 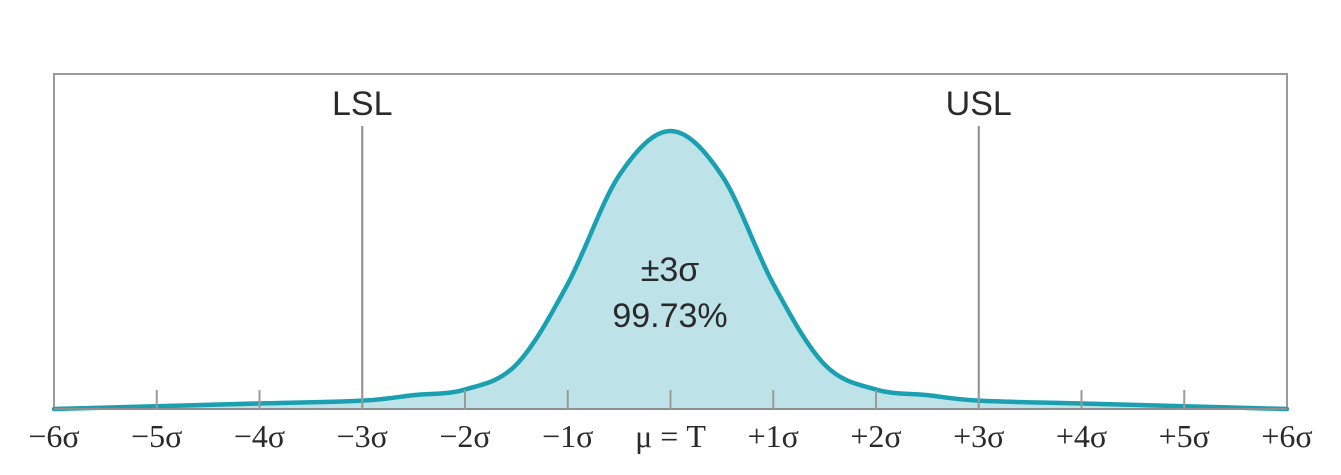 I want to click on x-tick-label: −2σ, so click(x=464, y=436).